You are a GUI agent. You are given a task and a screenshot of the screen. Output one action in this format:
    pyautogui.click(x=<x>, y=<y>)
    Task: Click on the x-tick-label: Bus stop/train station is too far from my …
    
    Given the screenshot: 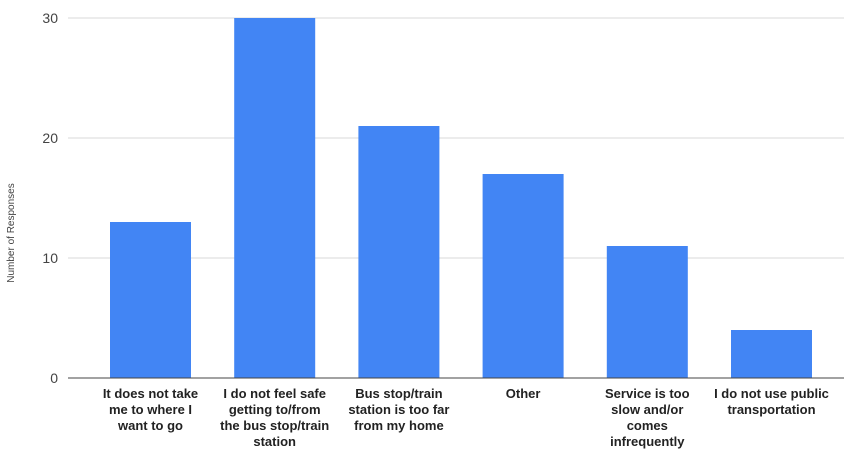 What is the action you would take?
    pyautogui.click(x=398, y=409)
    